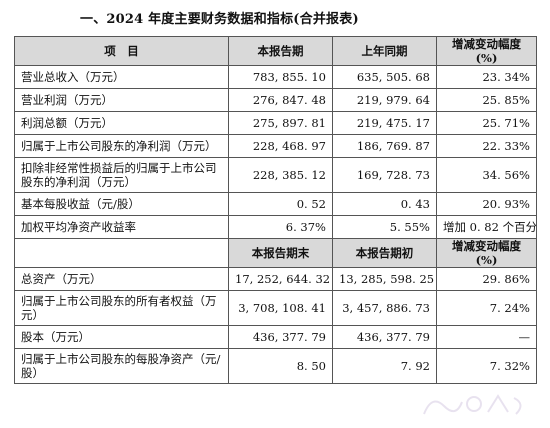 Image resolution: width=550 pixels, height=428 pixels. I want to click on table-row: 股本（万元） 436, 377. 79 436, 377. 79 —, so click(275, 337).